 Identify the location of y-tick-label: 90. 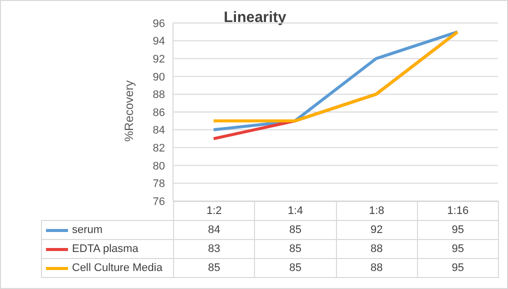
(158, 77).